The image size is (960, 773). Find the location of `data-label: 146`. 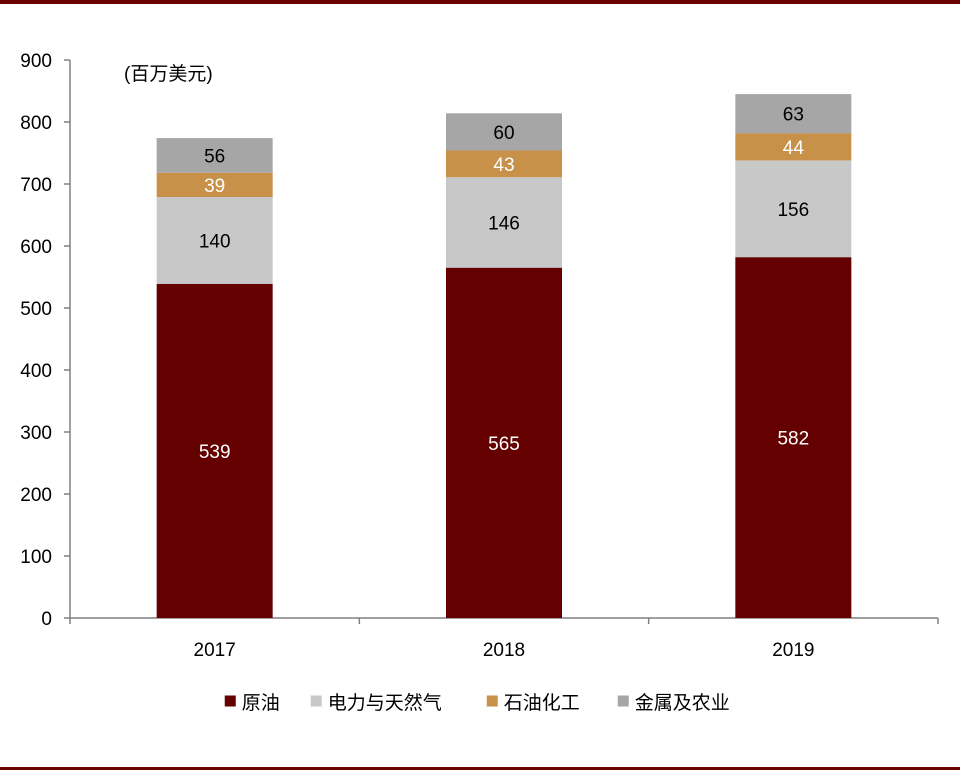

data-label: 146 is located at coordinates (504, 223).